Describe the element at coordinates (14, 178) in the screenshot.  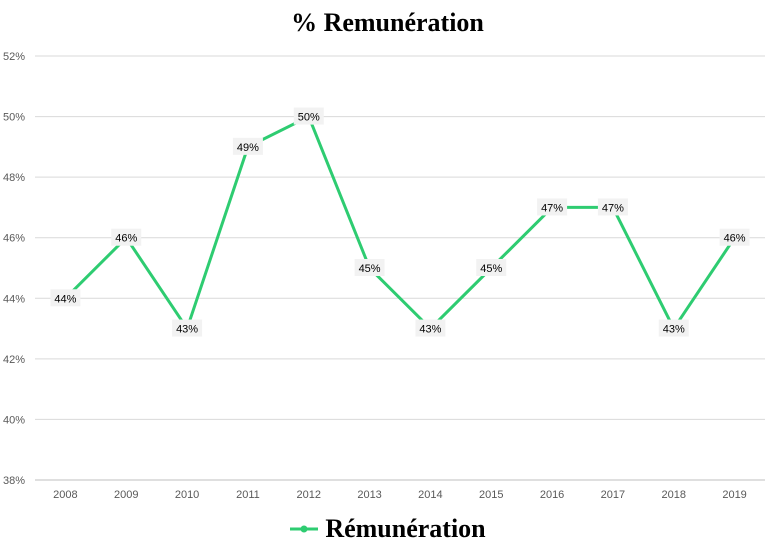
I see `y-tick-label: 48%` at that location.